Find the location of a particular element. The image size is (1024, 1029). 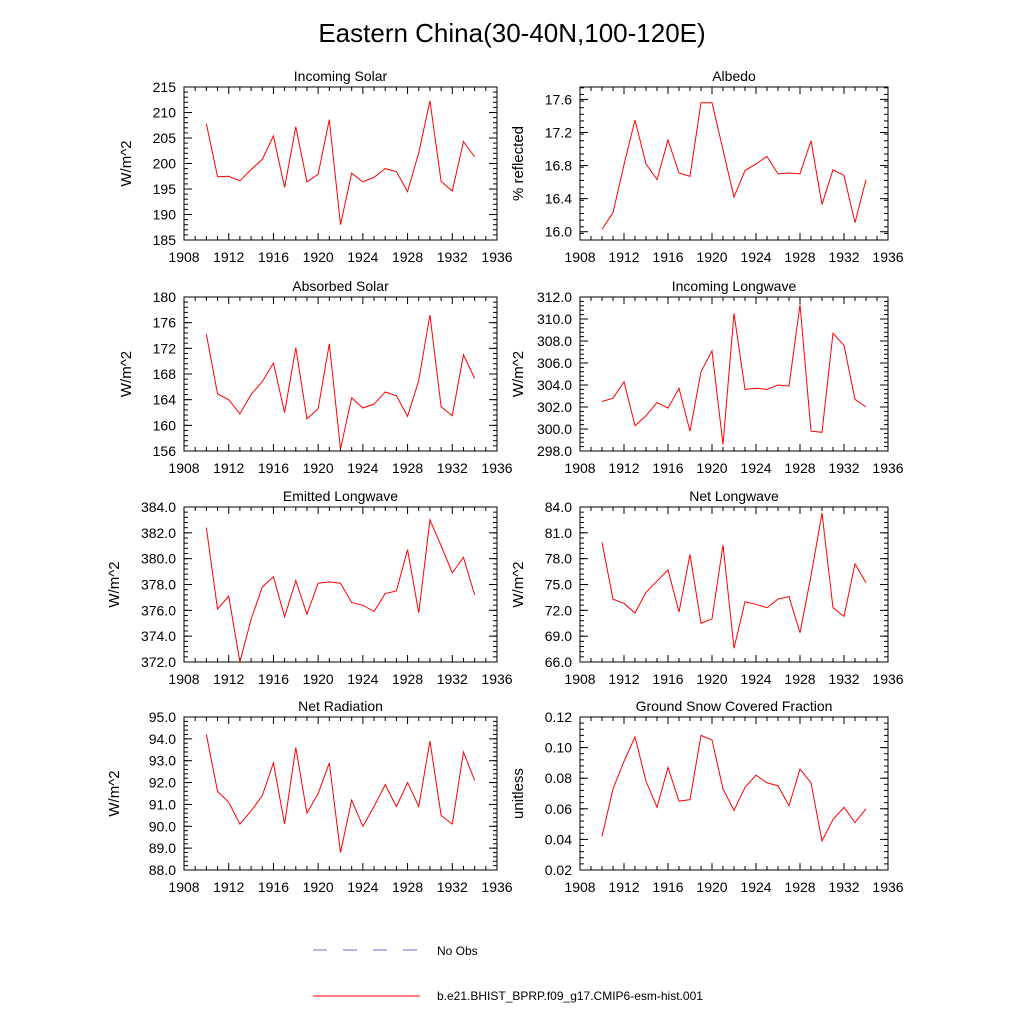

y-tick-label: 17.2 is located at coordinates (558, 132).